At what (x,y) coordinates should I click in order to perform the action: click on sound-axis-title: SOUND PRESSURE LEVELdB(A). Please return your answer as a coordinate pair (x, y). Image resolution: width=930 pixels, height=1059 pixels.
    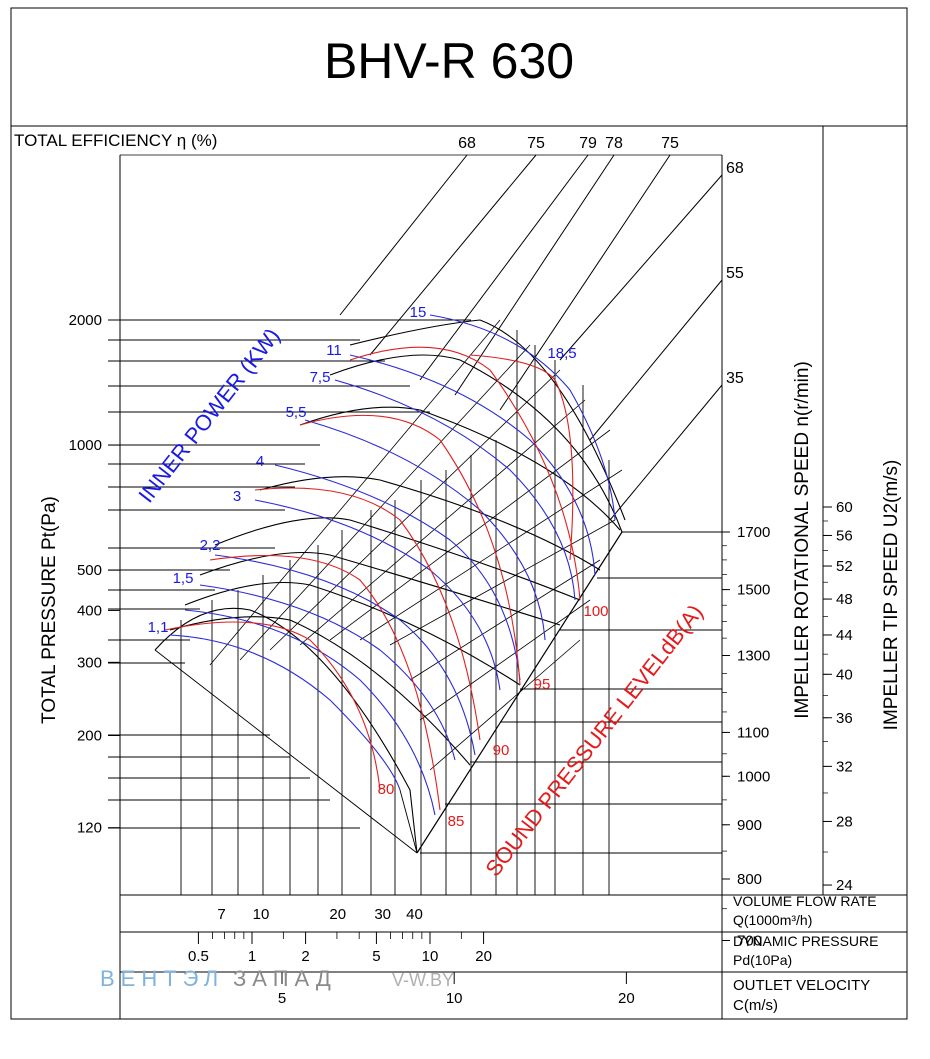
    Looking at the image, I should click on (593, 740).